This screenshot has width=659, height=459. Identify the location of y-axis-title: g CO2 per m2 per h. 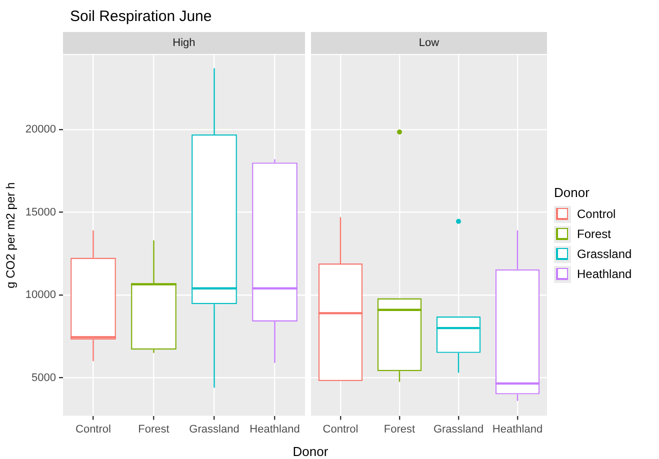
(11, 235).